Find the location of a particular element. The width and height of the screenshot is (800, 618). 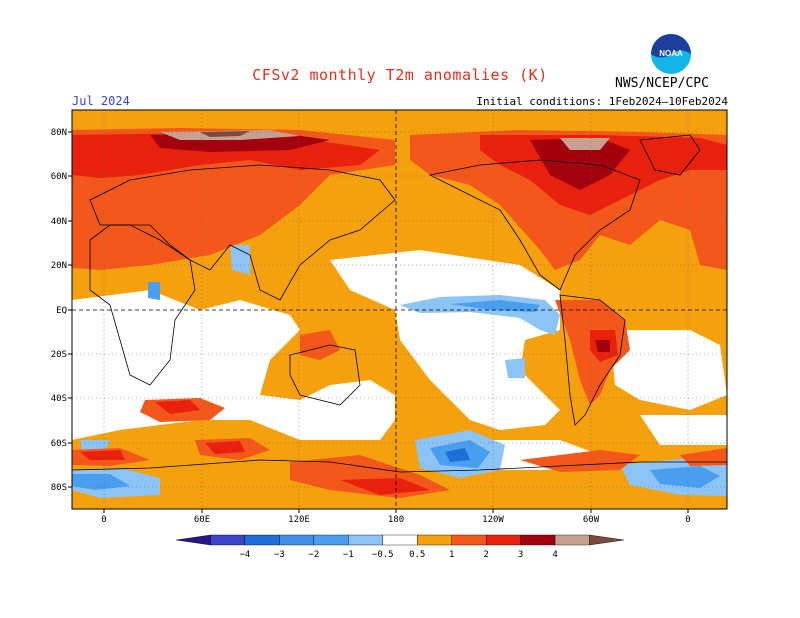

longitude-label: 60W is located at coordinates (591, 520).